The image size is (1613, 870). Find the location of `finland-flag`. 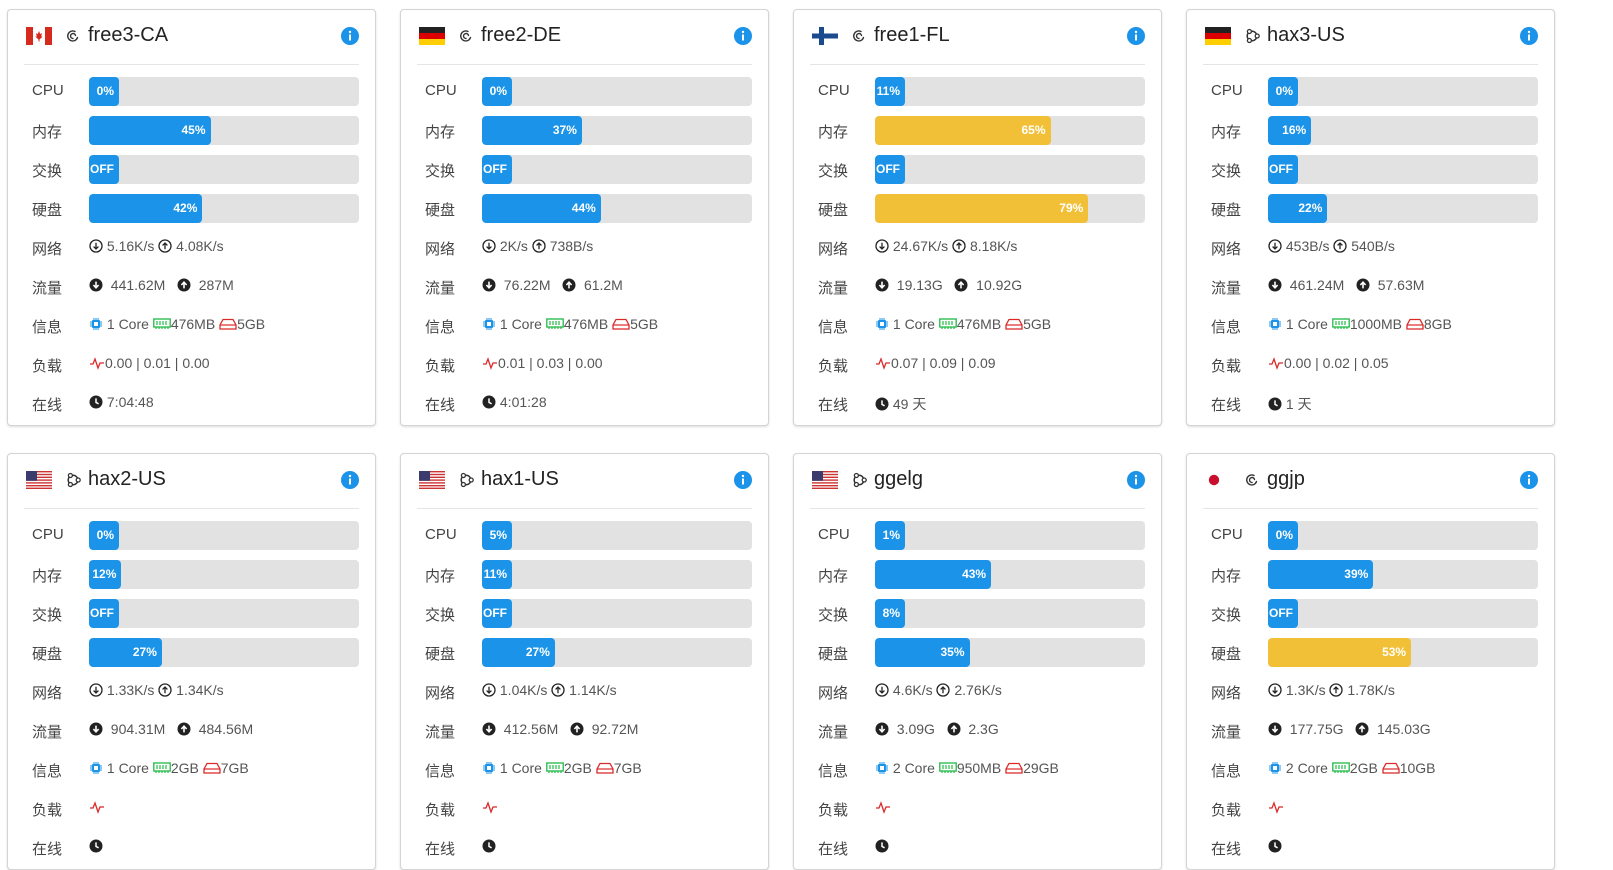

finland-flag is located at coordinates (825, 36).